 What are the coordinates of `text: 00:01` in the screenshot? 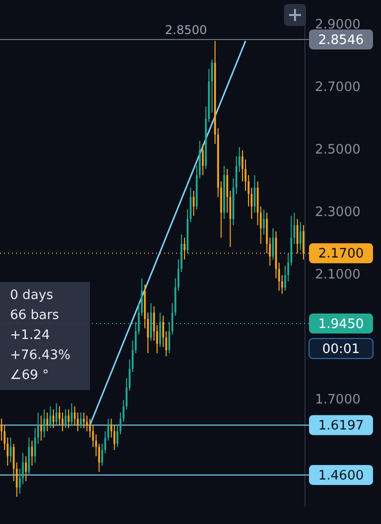 It's located at (341, 349).